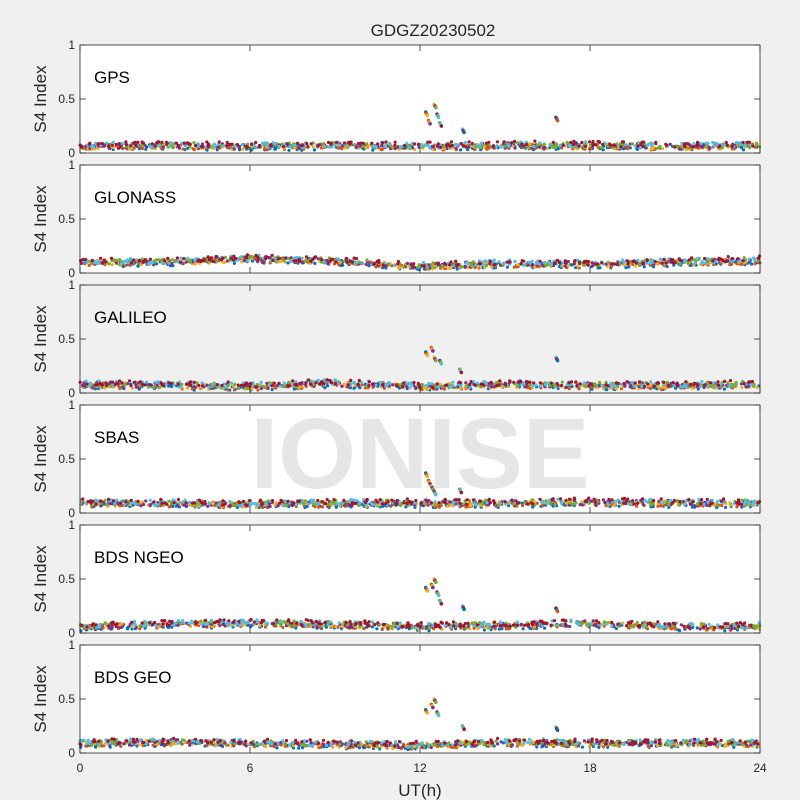 This screenshot has height=800, width=800. I want to click on axes-background, so click(420, 339).